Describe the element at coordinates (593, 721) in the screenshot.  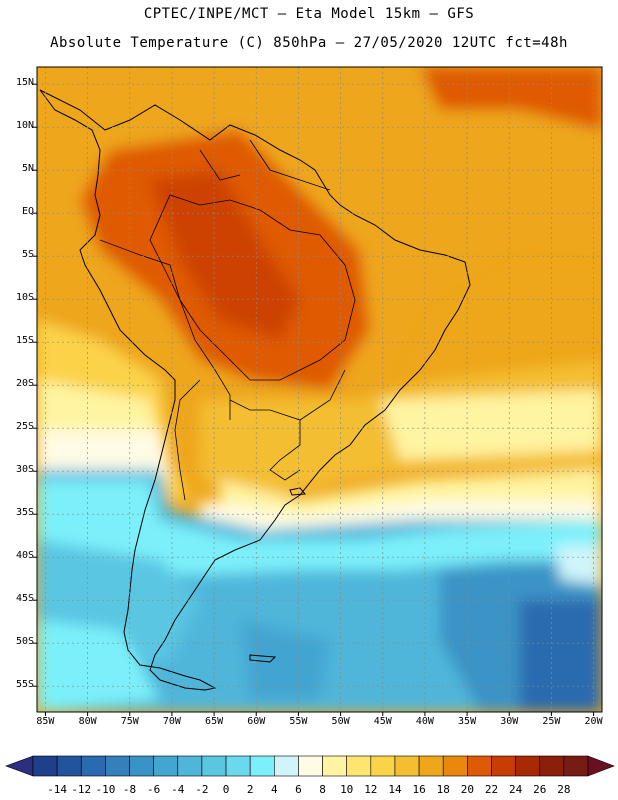
I see `lon-tick-label: 20W` at that location.